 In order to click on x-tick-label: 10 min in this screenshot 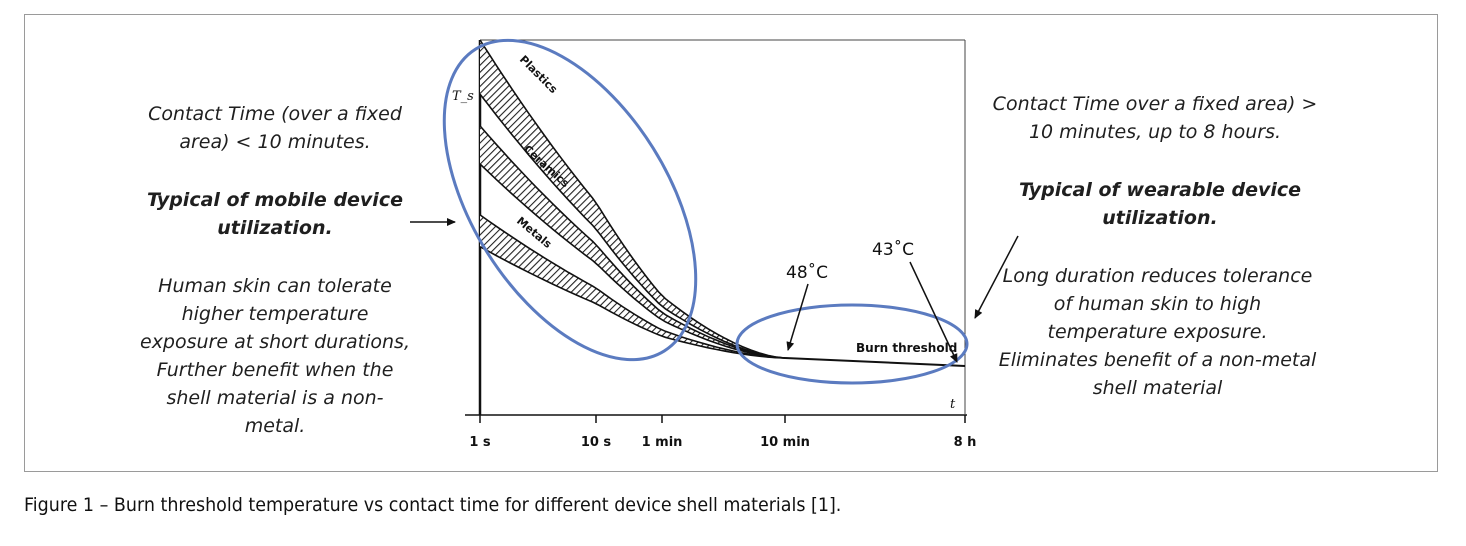, I will do `click(785, 442)`.